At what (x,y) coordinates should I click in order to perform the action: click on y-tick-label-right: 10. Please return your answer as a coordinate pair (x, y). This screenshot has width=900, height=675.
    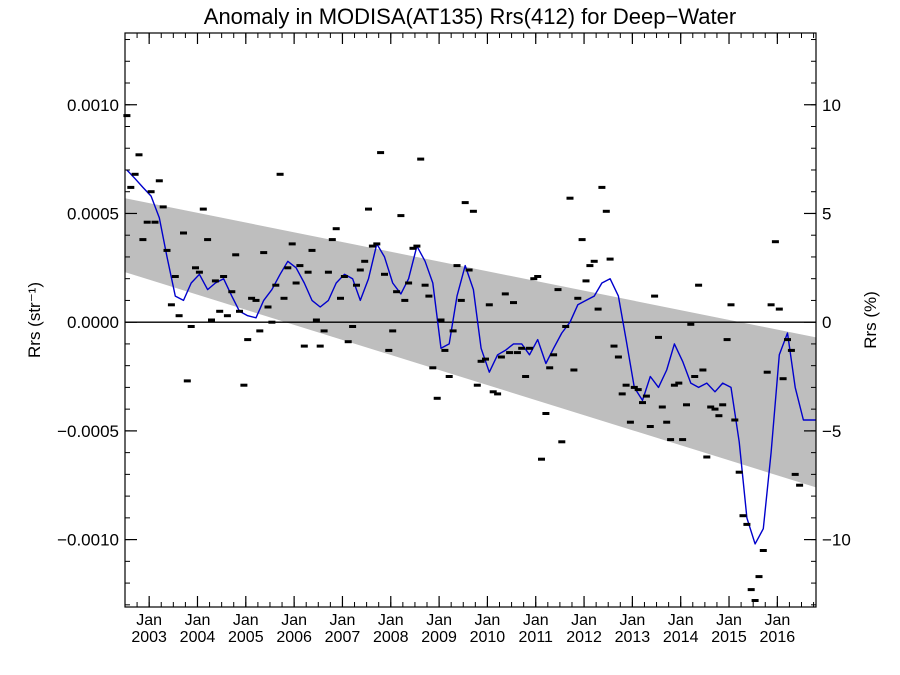
    Looking at the image, I should click on (831, 105).